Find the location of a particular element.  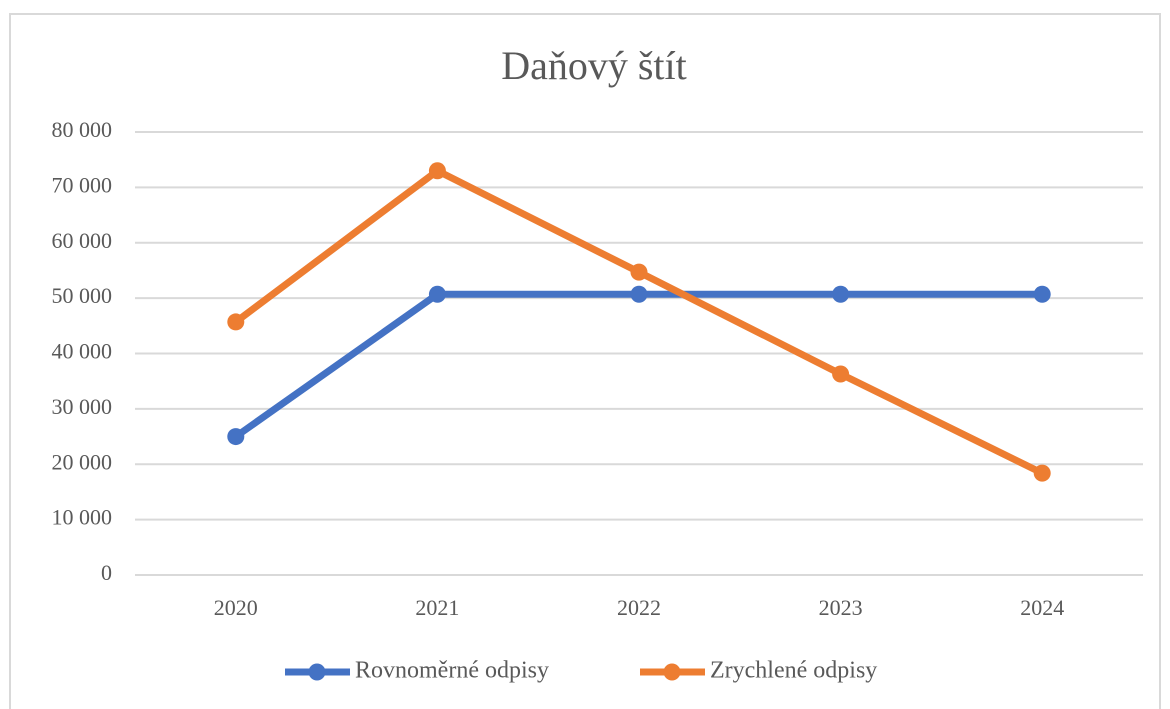

y-tick-label: 60 000 is located at coordinates (82, 240).